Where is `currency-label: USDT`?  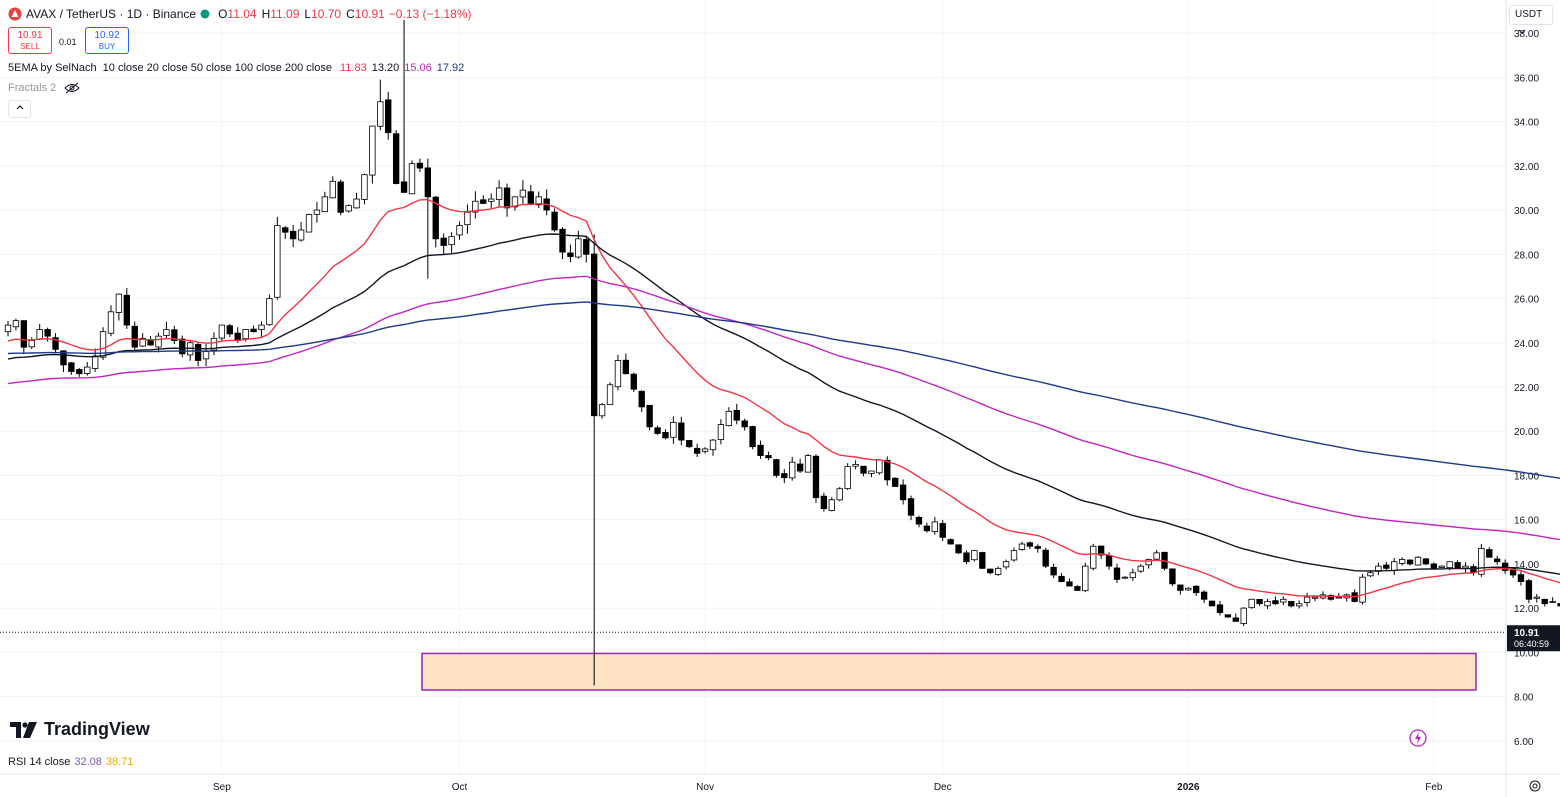 currency-label: USDT is located at coordinates (1529, 14).